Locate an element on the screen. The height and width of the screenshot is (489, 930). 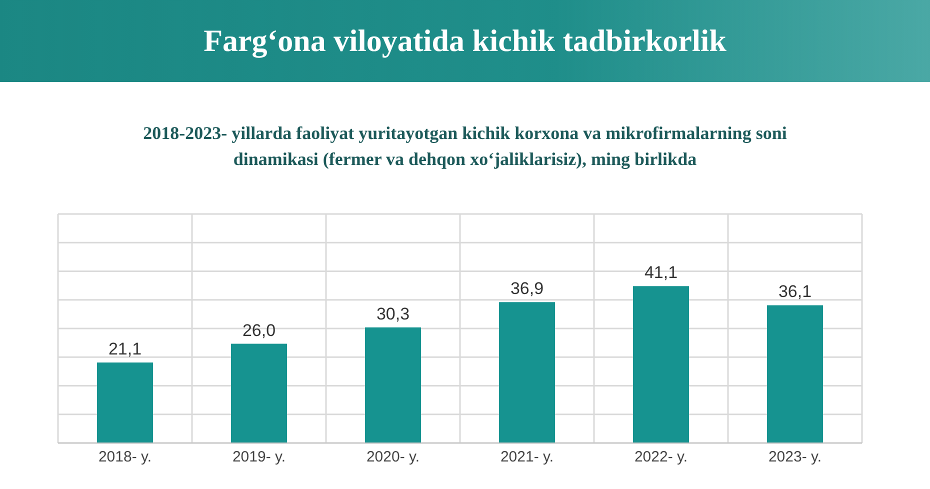
data-label: 21,1 is located at coordinates (125, 348).